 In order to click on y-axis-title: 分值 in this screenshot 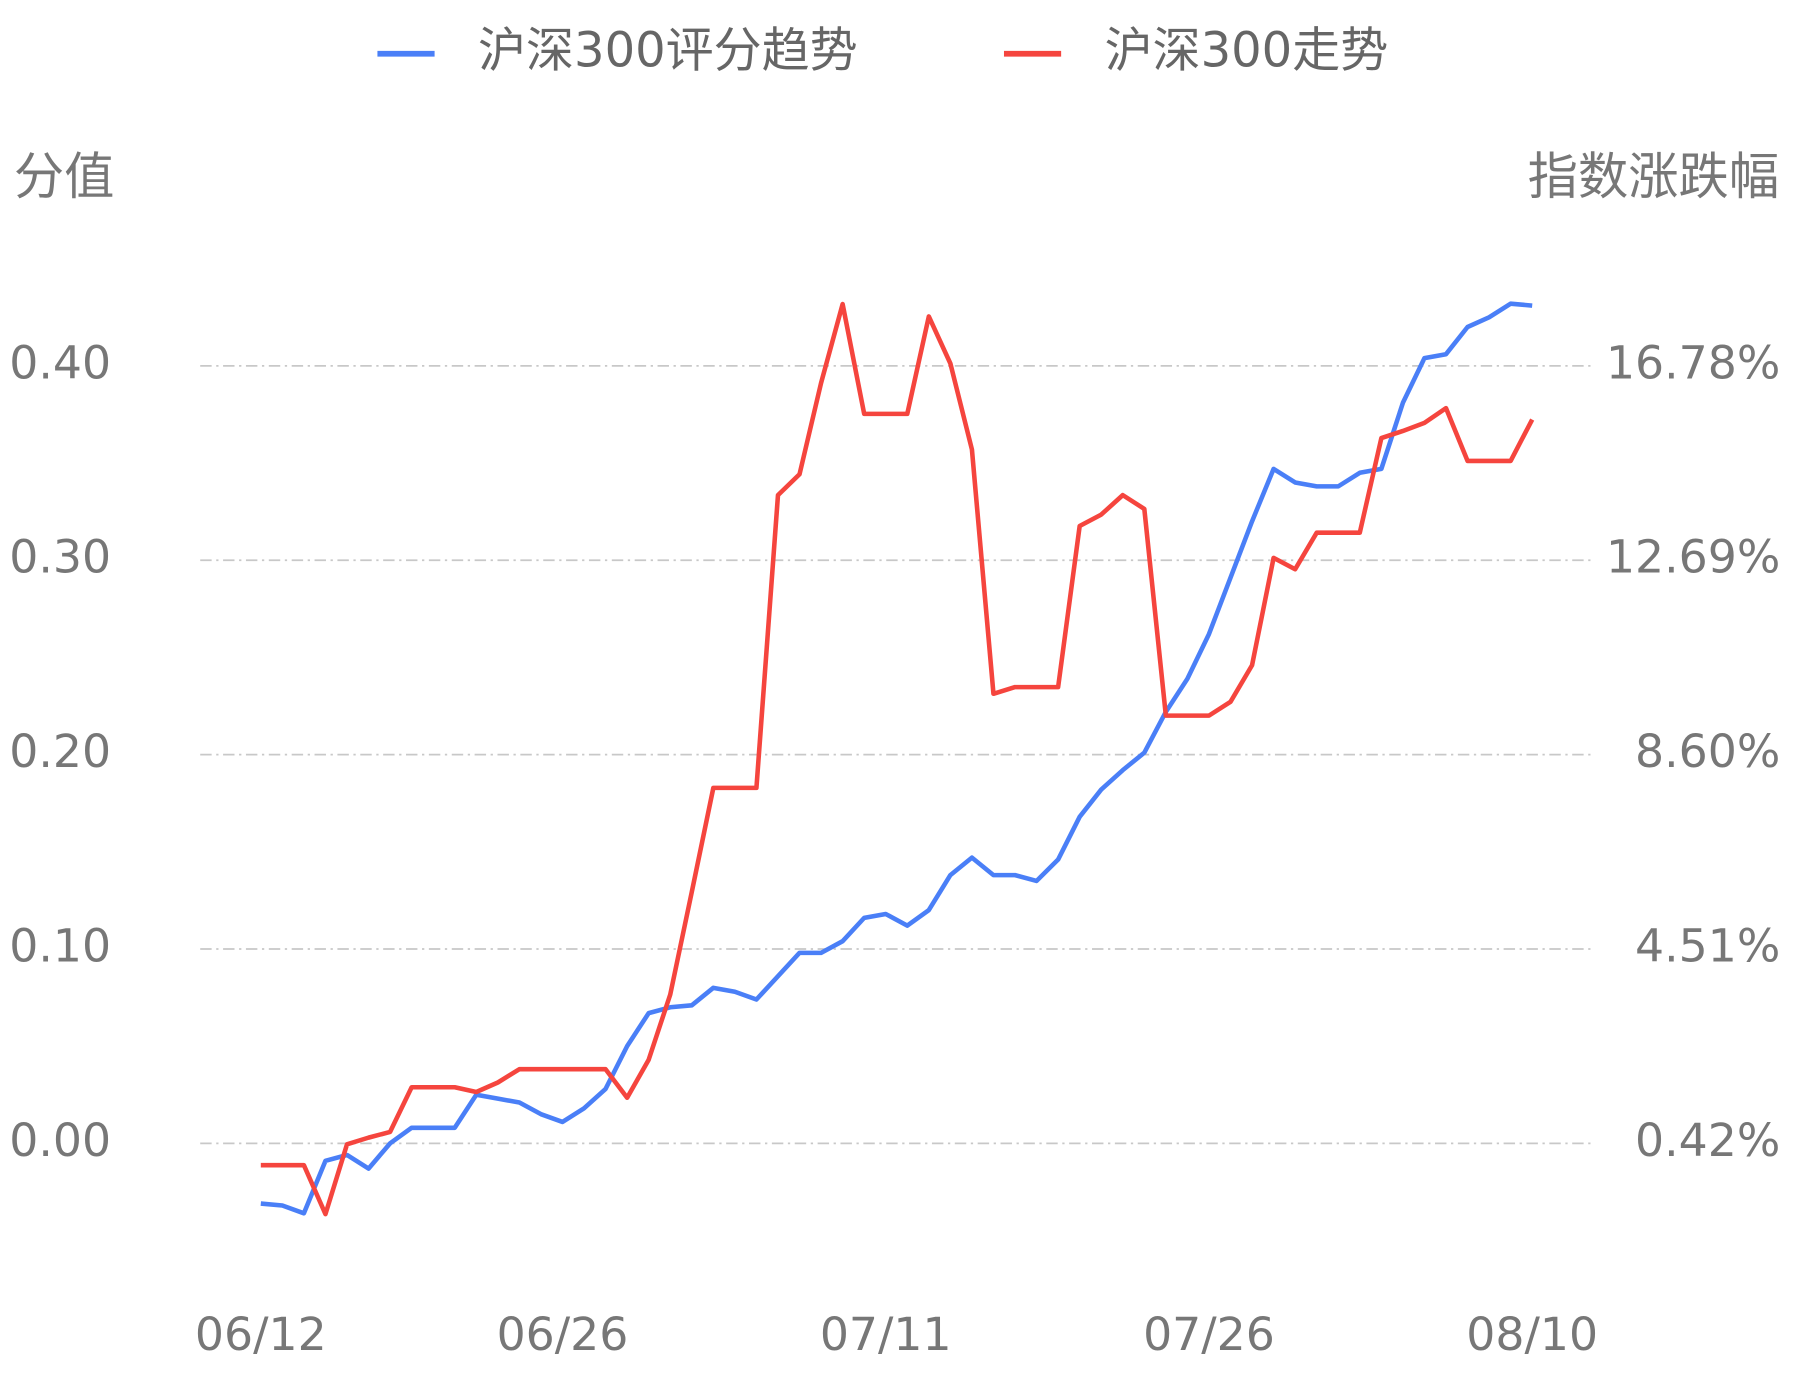, I will do `click(64, 176)`.